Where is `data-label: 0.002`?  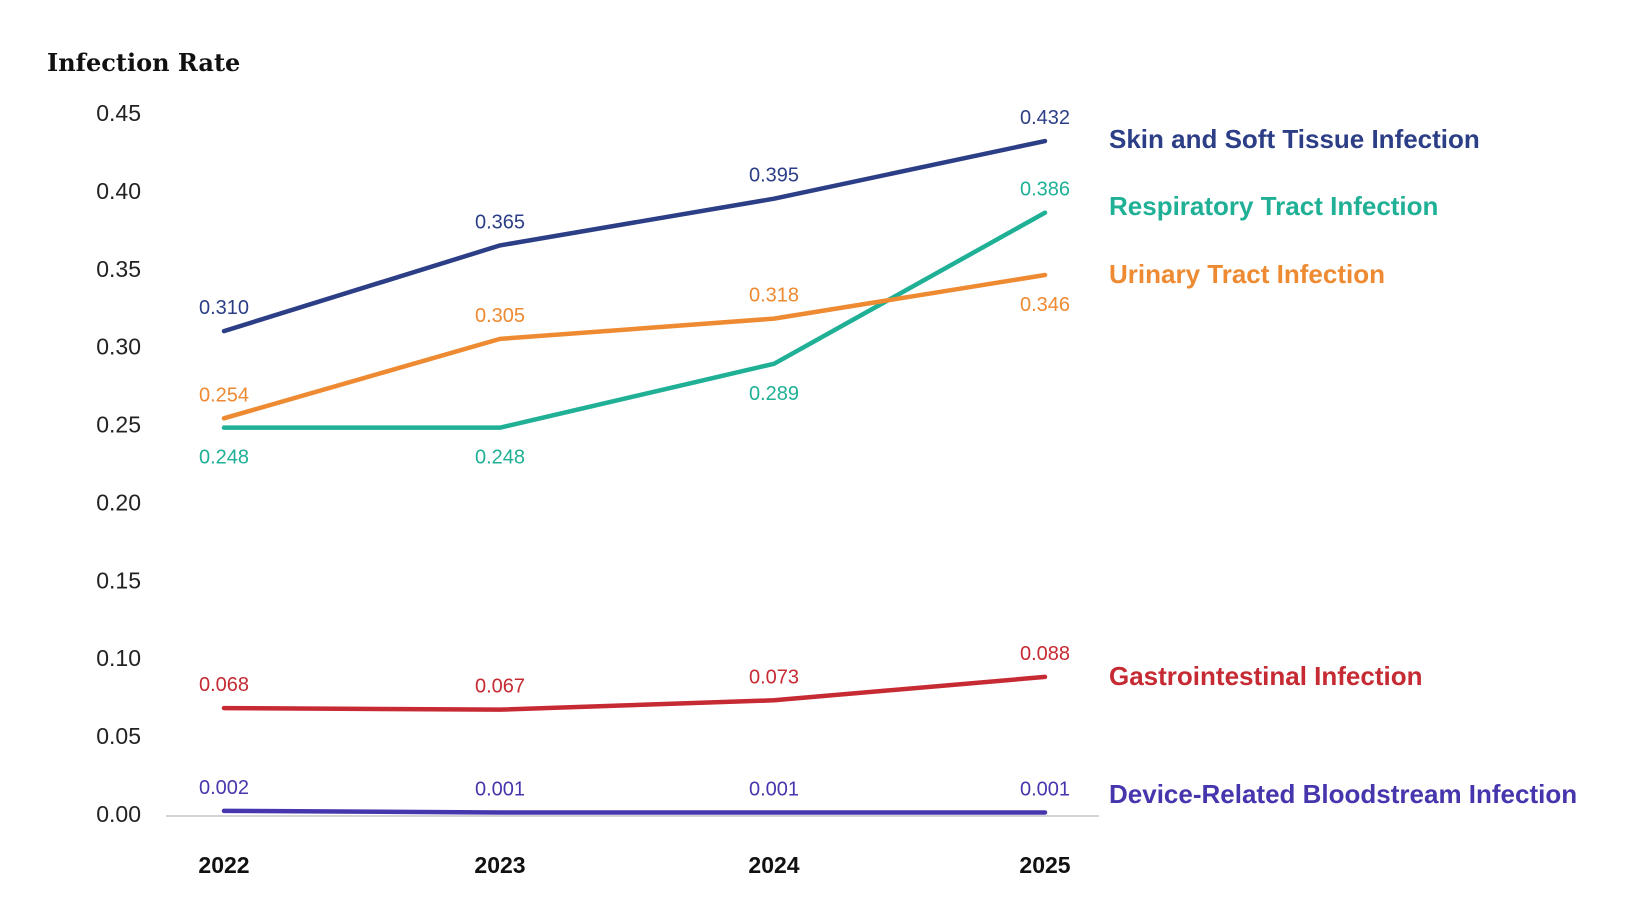
data-label: 0.002 is located at coordinates (224, 788).